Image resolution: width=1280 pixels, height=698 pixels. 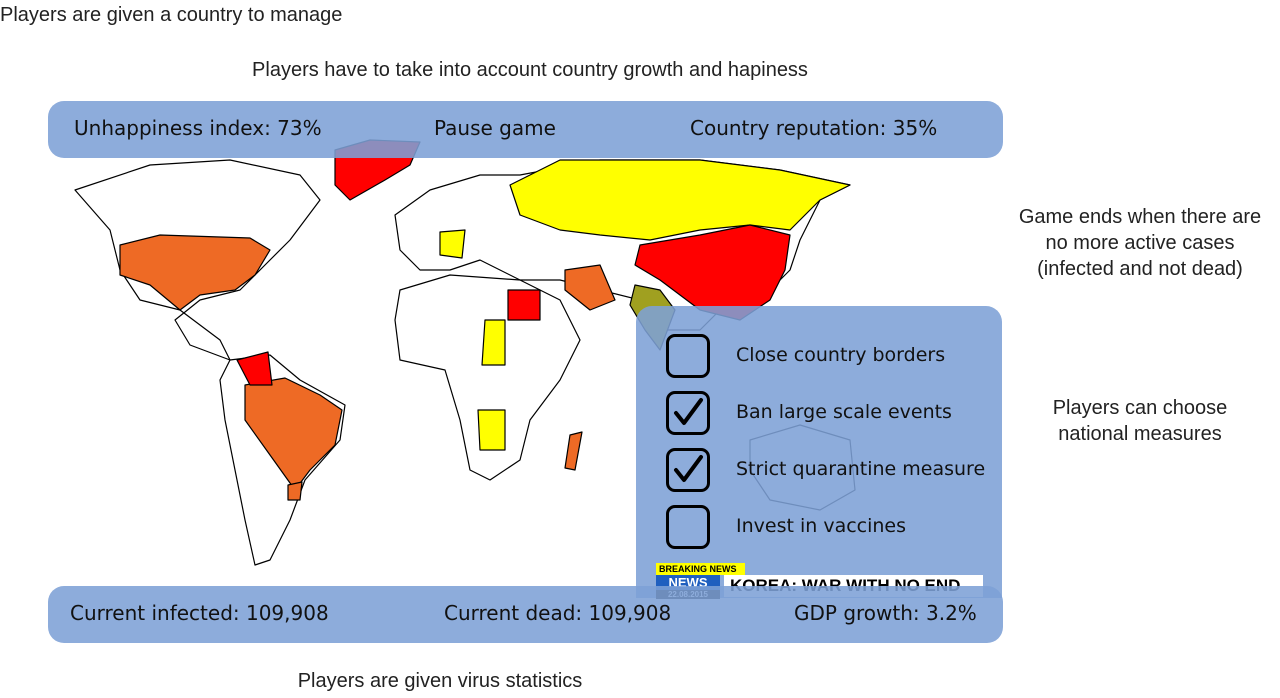 What do you see at coordinates (1140, 217) in the screenshot?
I see `annotation-line: Game ends when there are` at bounding box center [1140, 217].